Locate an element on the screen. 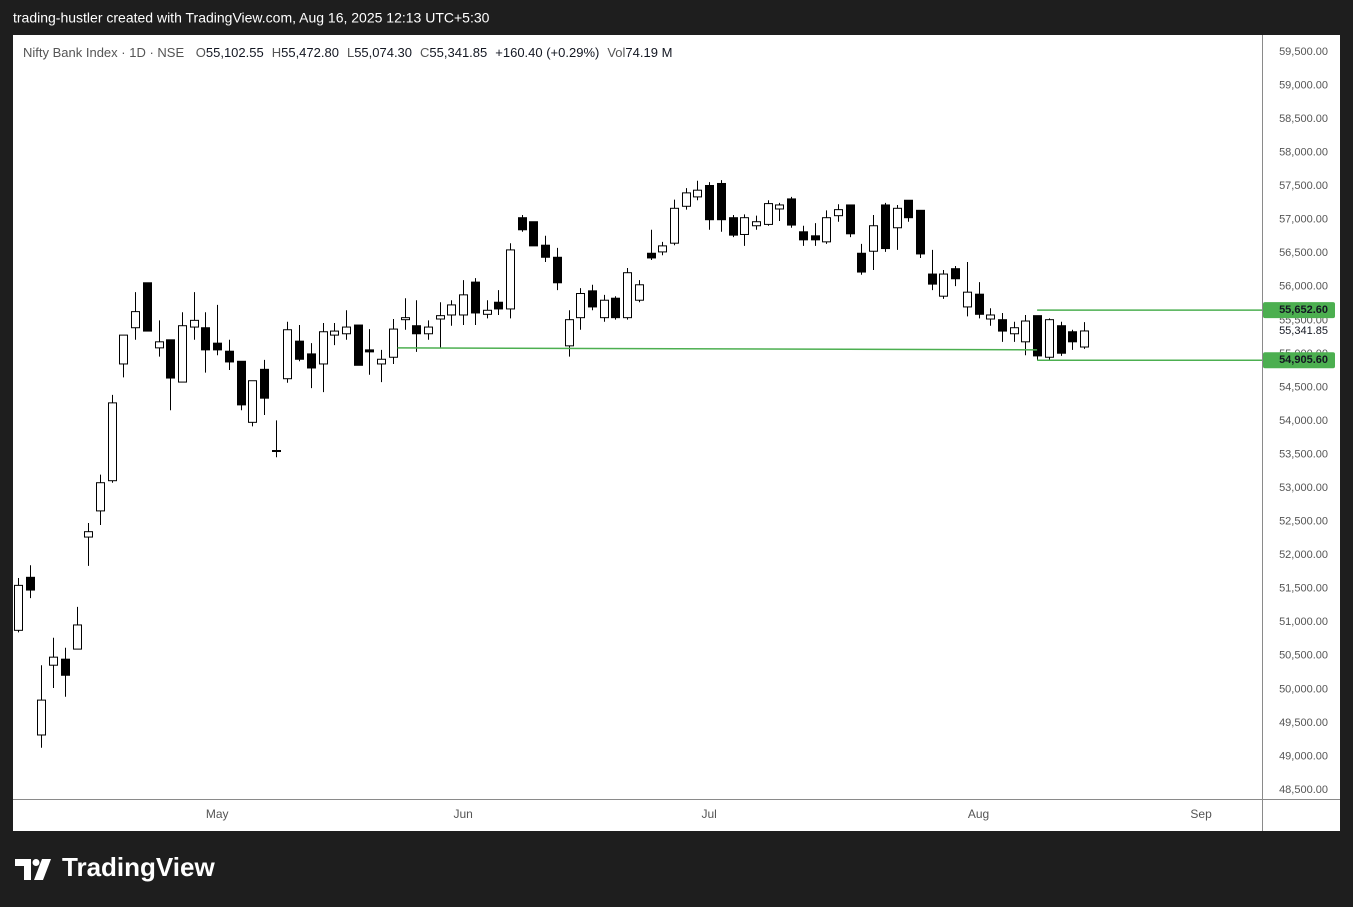 Image resolution: width=1353 pixels, height=907 pixels. y-tick-label: 51,500.00 is located at coordinates (1303, 589).